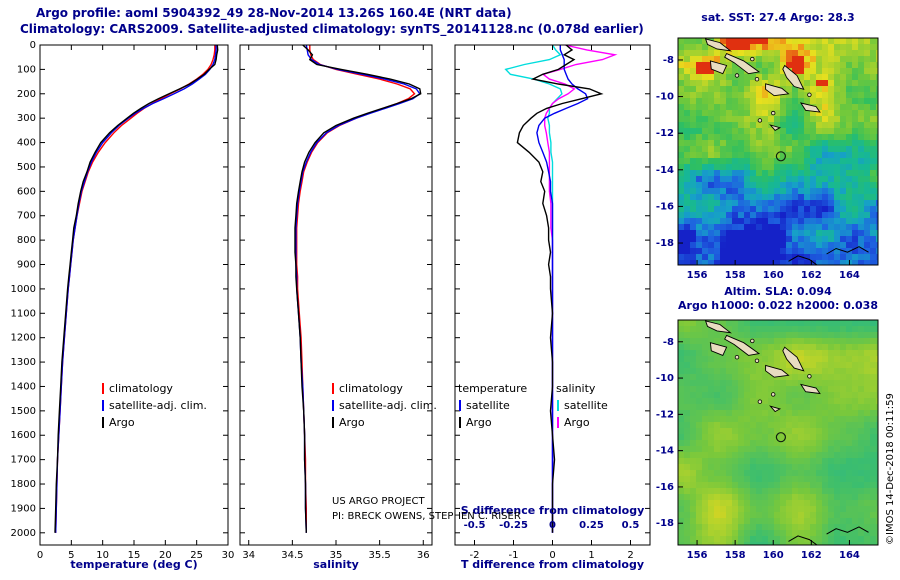 Image resolution: width=900 pixels, height=580 pixels. Describe the element at coordinates (388, 405) in the screenshot. I see `legend-label: satellite-adj. clim.` at that location.